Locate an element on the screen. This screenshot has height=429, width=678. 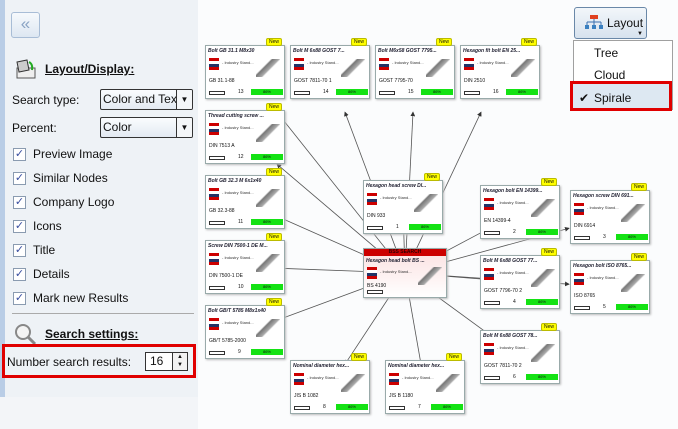
result-number: 11 is located at coordinates (241, 222).